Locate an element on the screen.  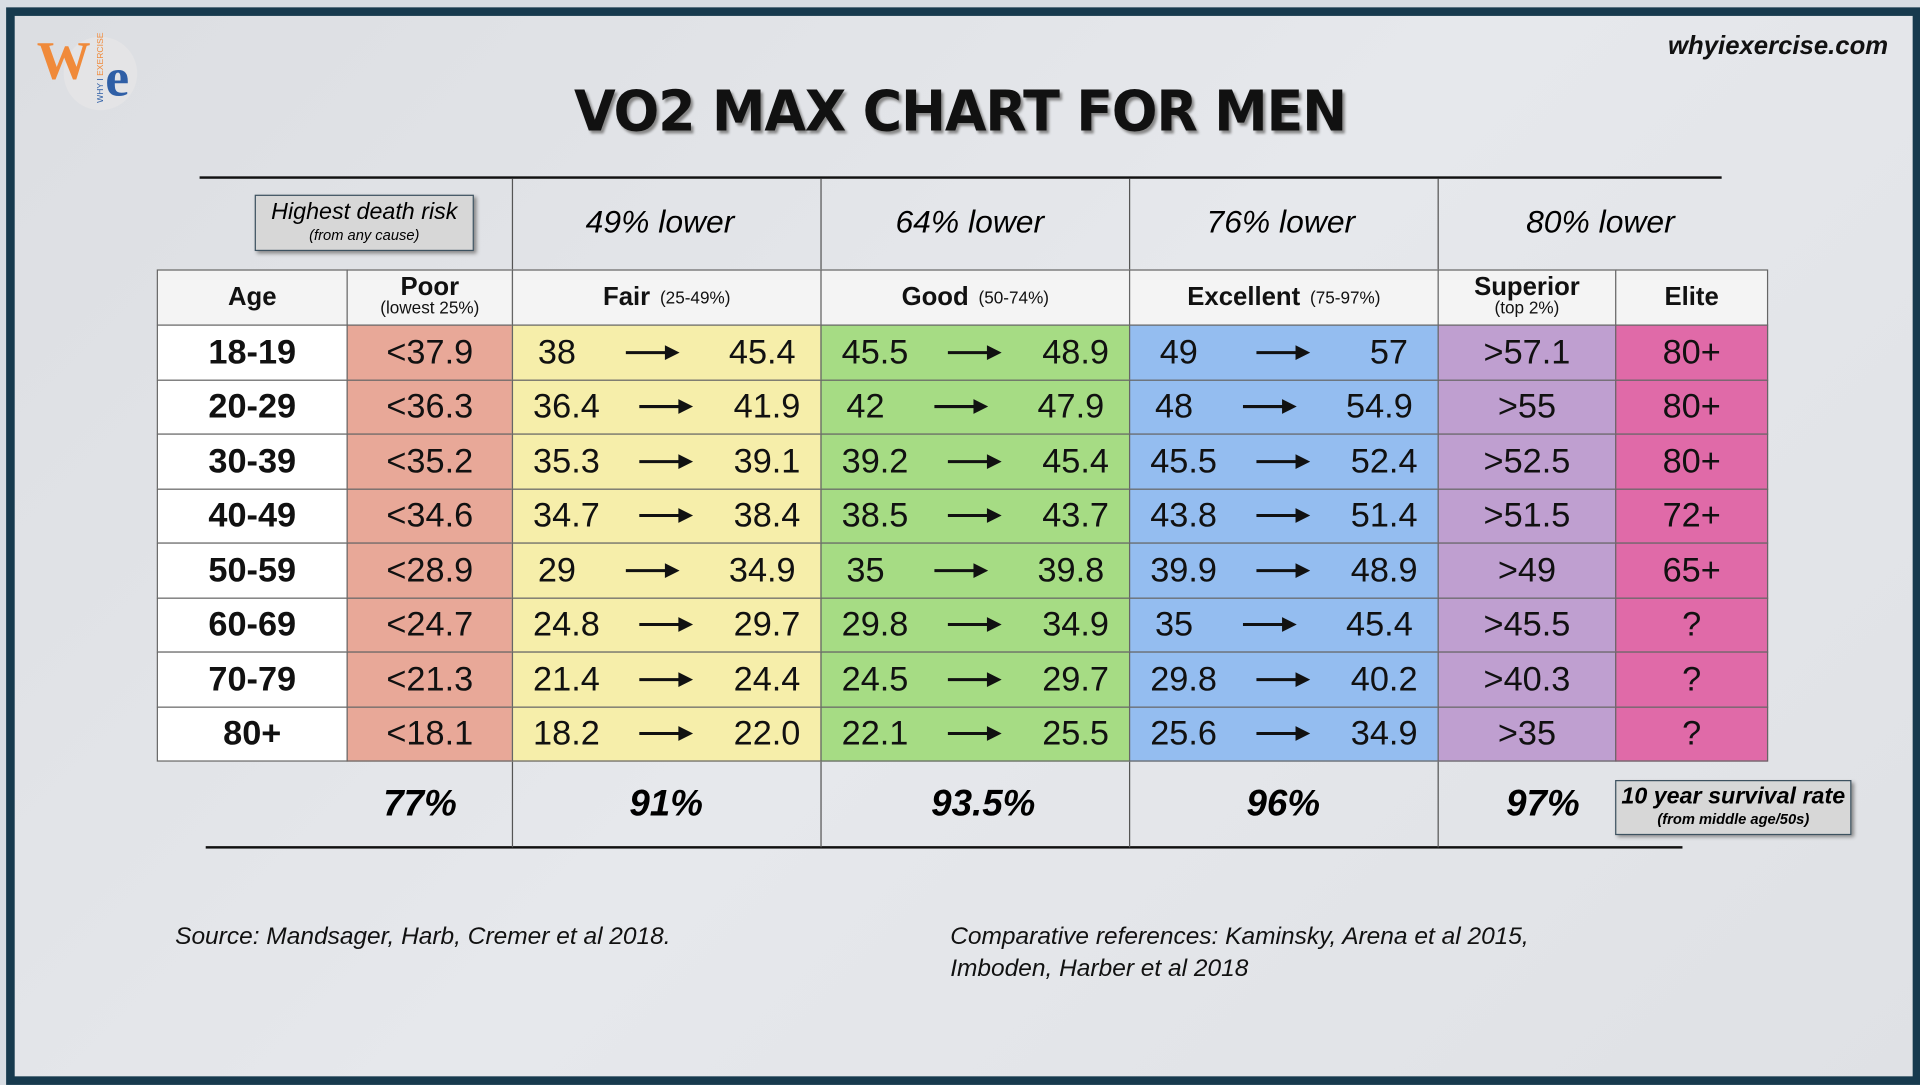
svg-text: e is located at coordinates (117, 78).